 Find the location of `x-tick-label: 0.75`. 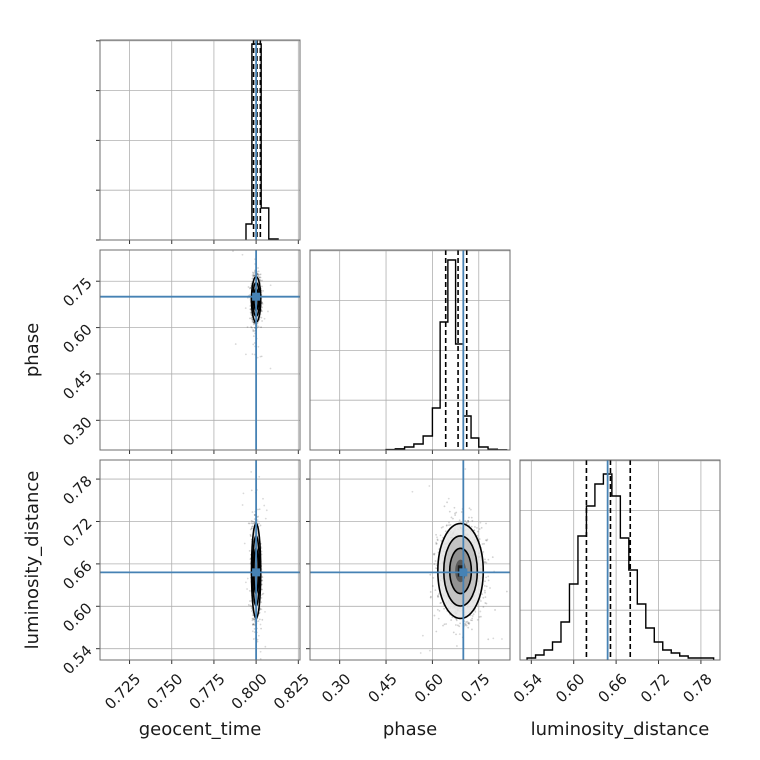

x-tick-label: 0.75 is located at coordinates (475, 688).